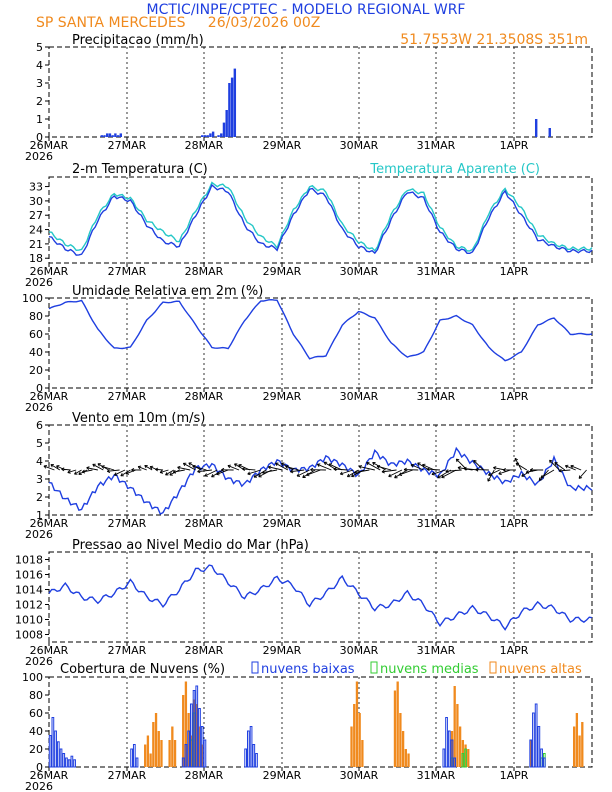 This screenshot has width=612, height=792. What do you see at coordinates (127, 145) in the screenshot?
I see `x-tick-label: 27MAR` at bounding box center [127, 145].